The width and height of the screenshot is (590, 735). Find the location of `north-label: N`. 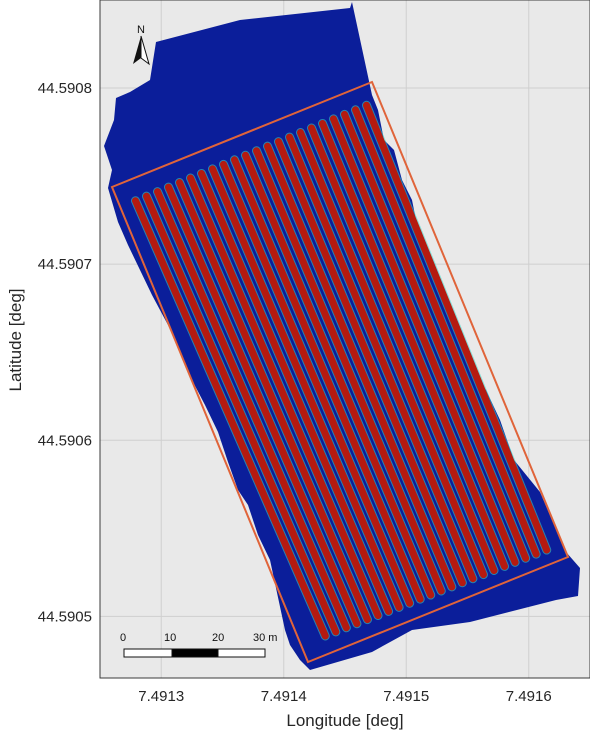

north-label: N is located at coordinates (141, 30).